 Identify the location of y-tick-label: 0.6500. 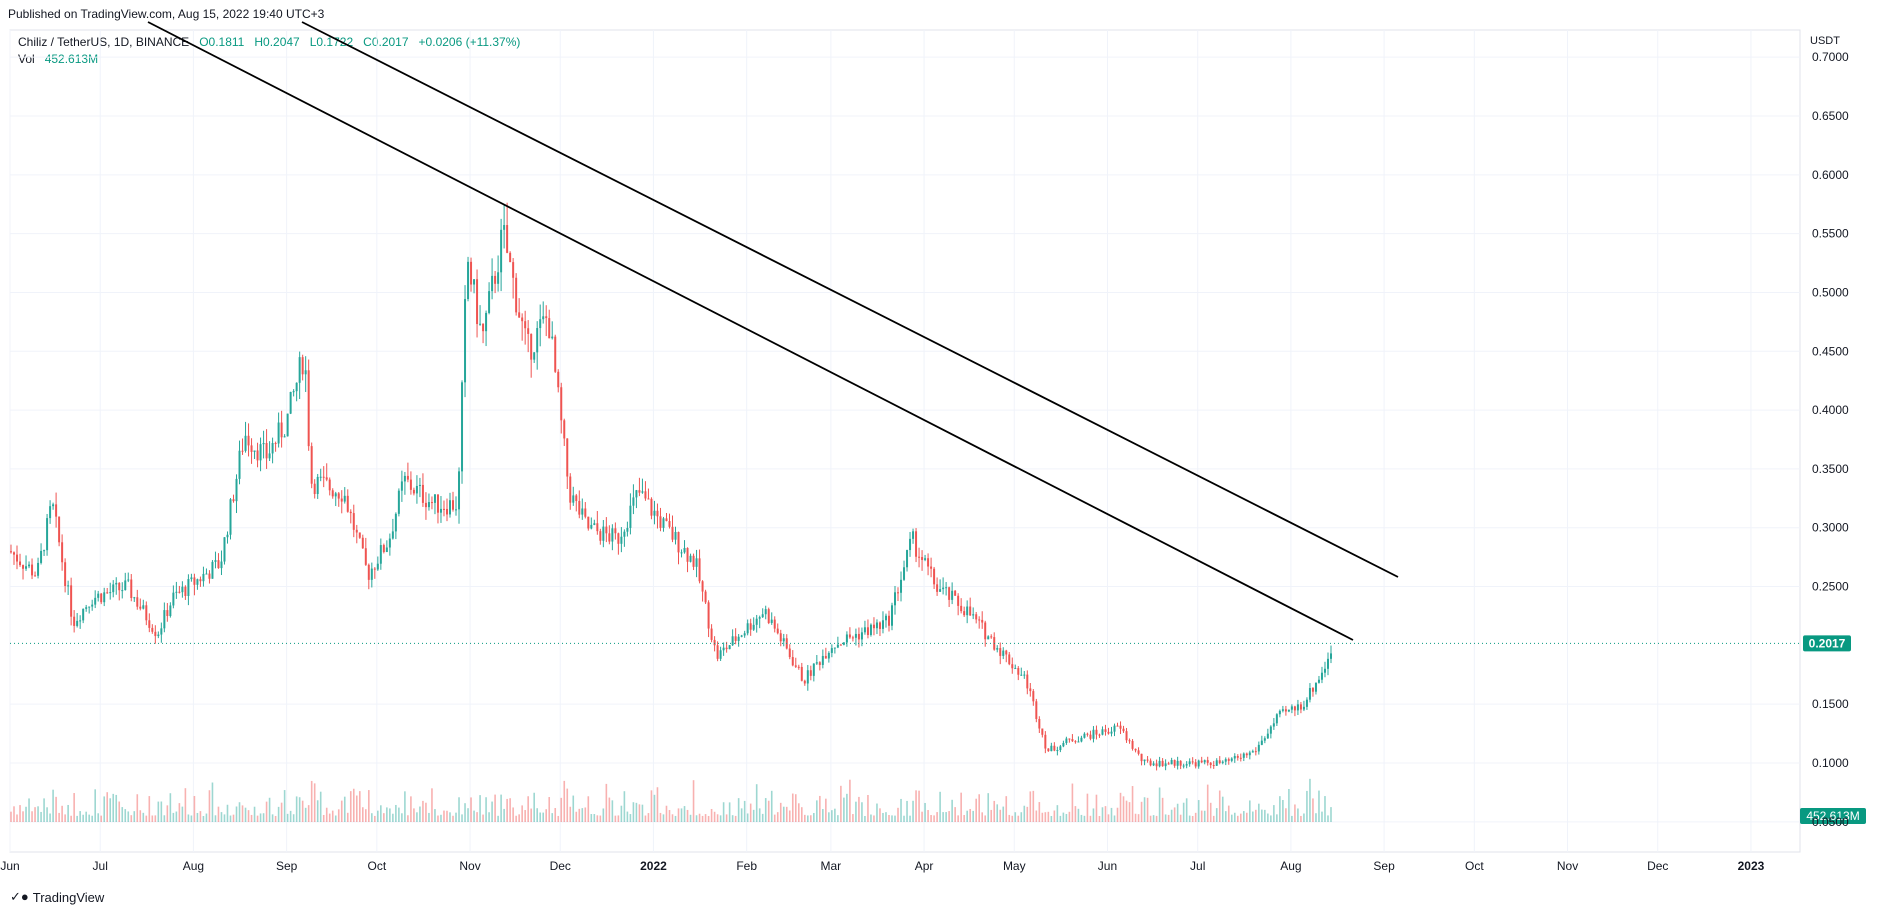
(1830, 116).